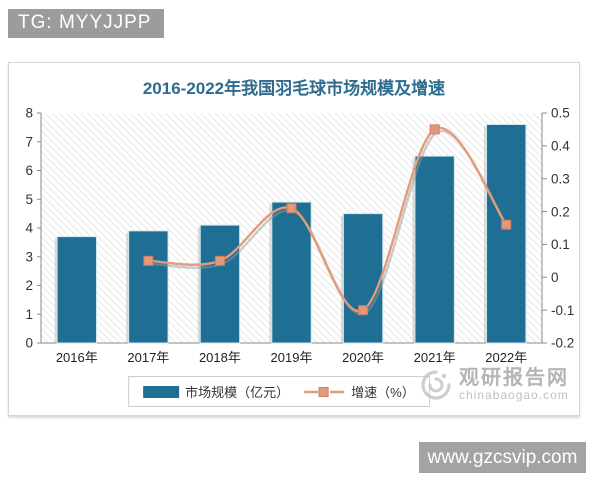 Image resolution: width=600 pixels, height=480 pixels. What do you see at coordinates (291, 272) in the screenshot?
I see `bar-2019年` at bounding box center [291, 272].